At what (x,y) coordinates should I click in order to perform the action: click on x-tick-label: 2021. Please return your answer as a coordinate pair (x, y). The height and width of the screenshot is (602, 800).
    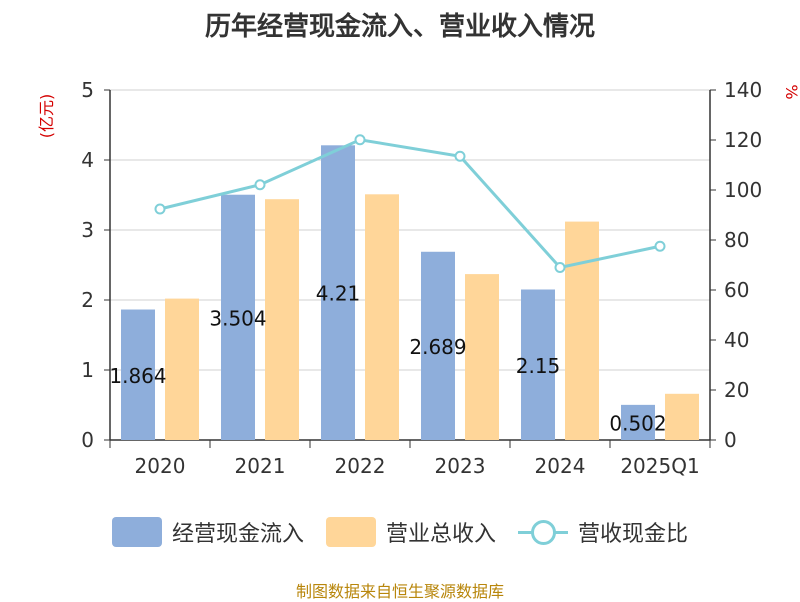
    Looking at the image, I should click on (260, 466).